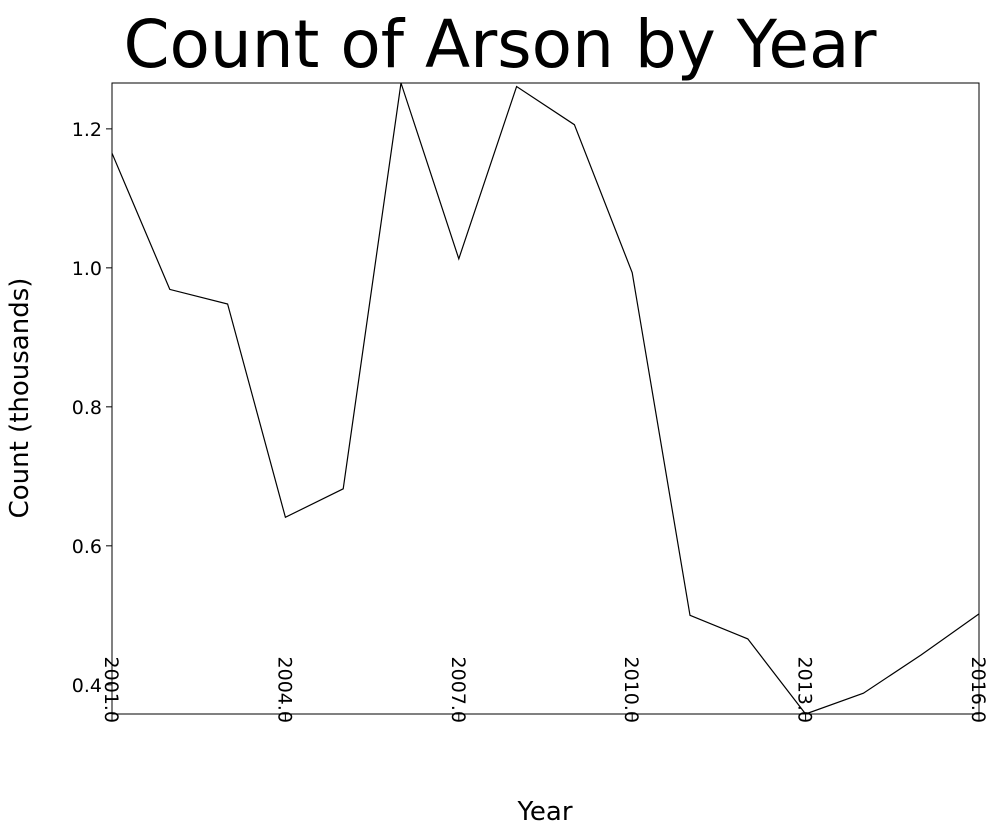 The height and width of the screenshot is (826, 1000). I want to click on x-axis: 2001.0 2004.0 2007.0 2010.0 2013.0 2016.0, so click(544, 690).